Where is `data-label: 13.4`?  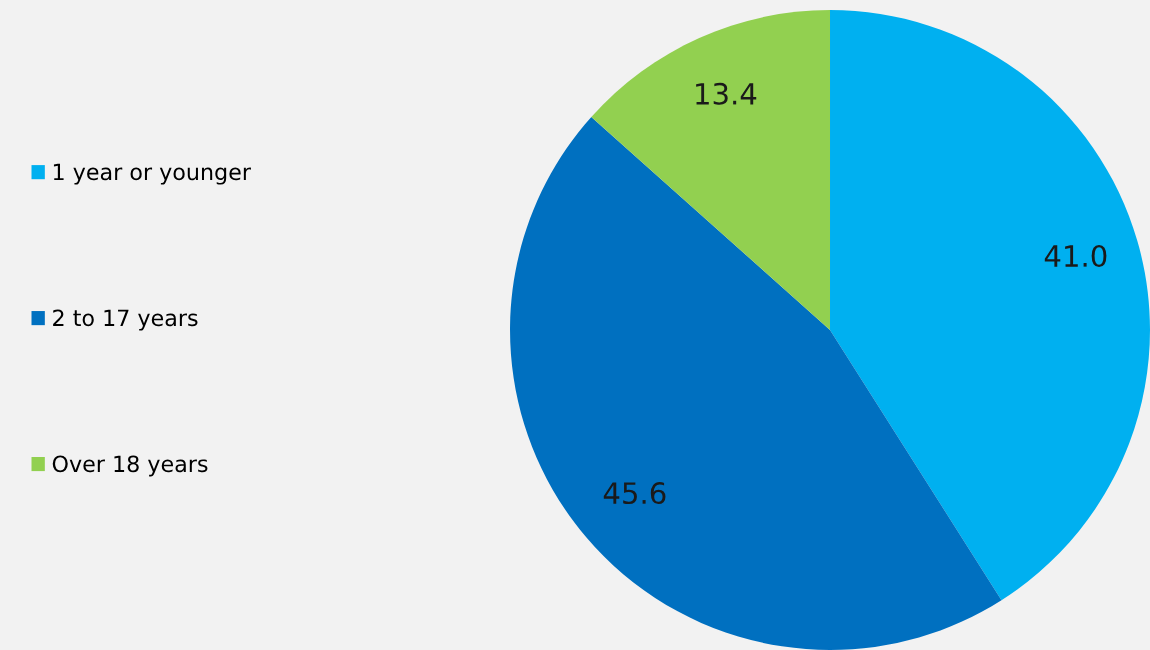 data-label: 13.4 is located at coordinates (726, 93).